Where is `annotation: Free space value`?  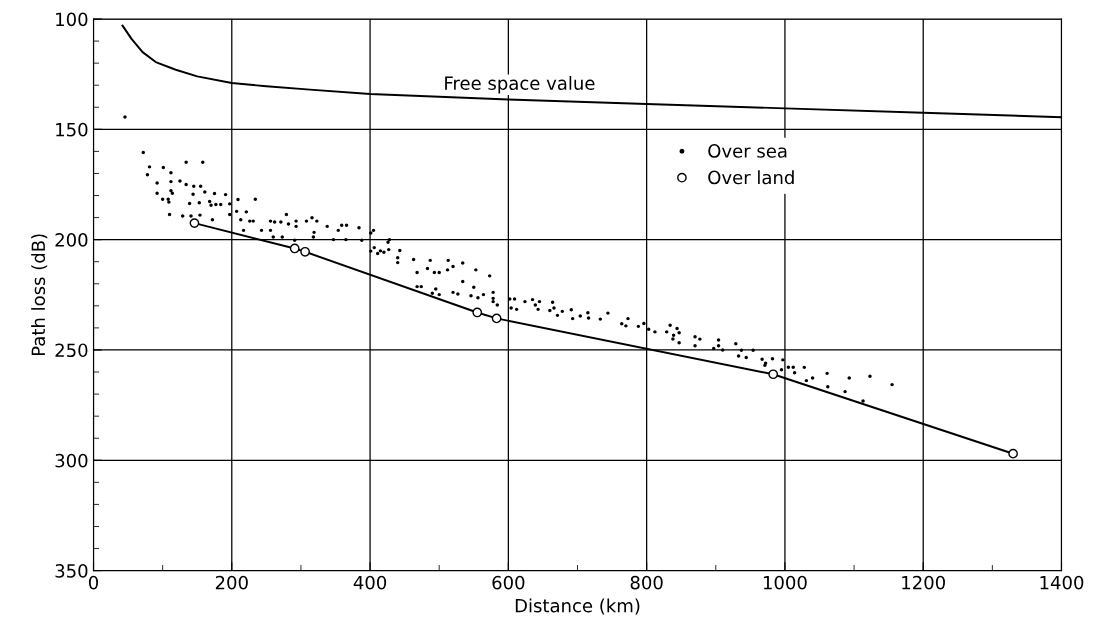
annotation: Free space value is located at coordinates (520, 85).